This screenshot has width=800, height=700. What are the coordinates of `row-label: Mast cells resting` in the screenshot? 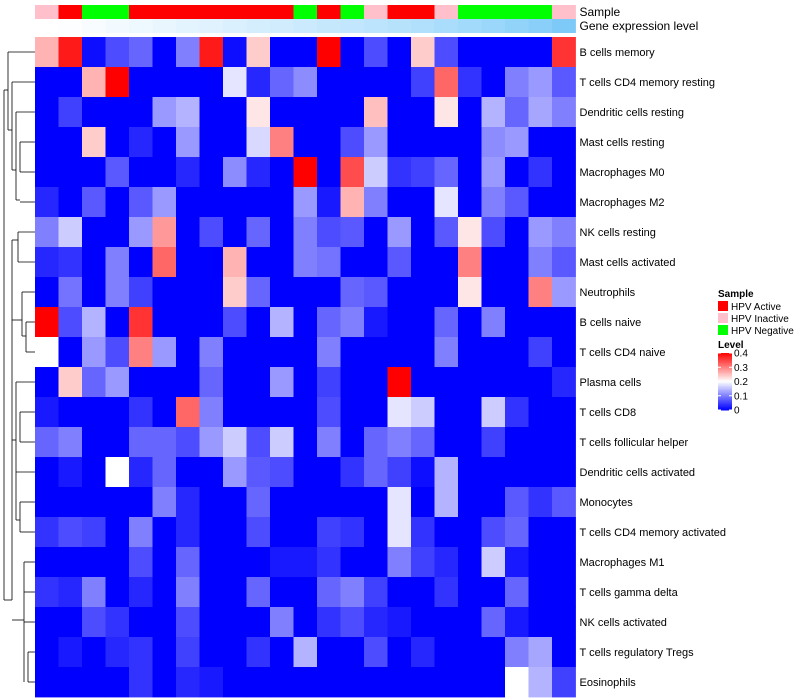 It's located at (622, 143).